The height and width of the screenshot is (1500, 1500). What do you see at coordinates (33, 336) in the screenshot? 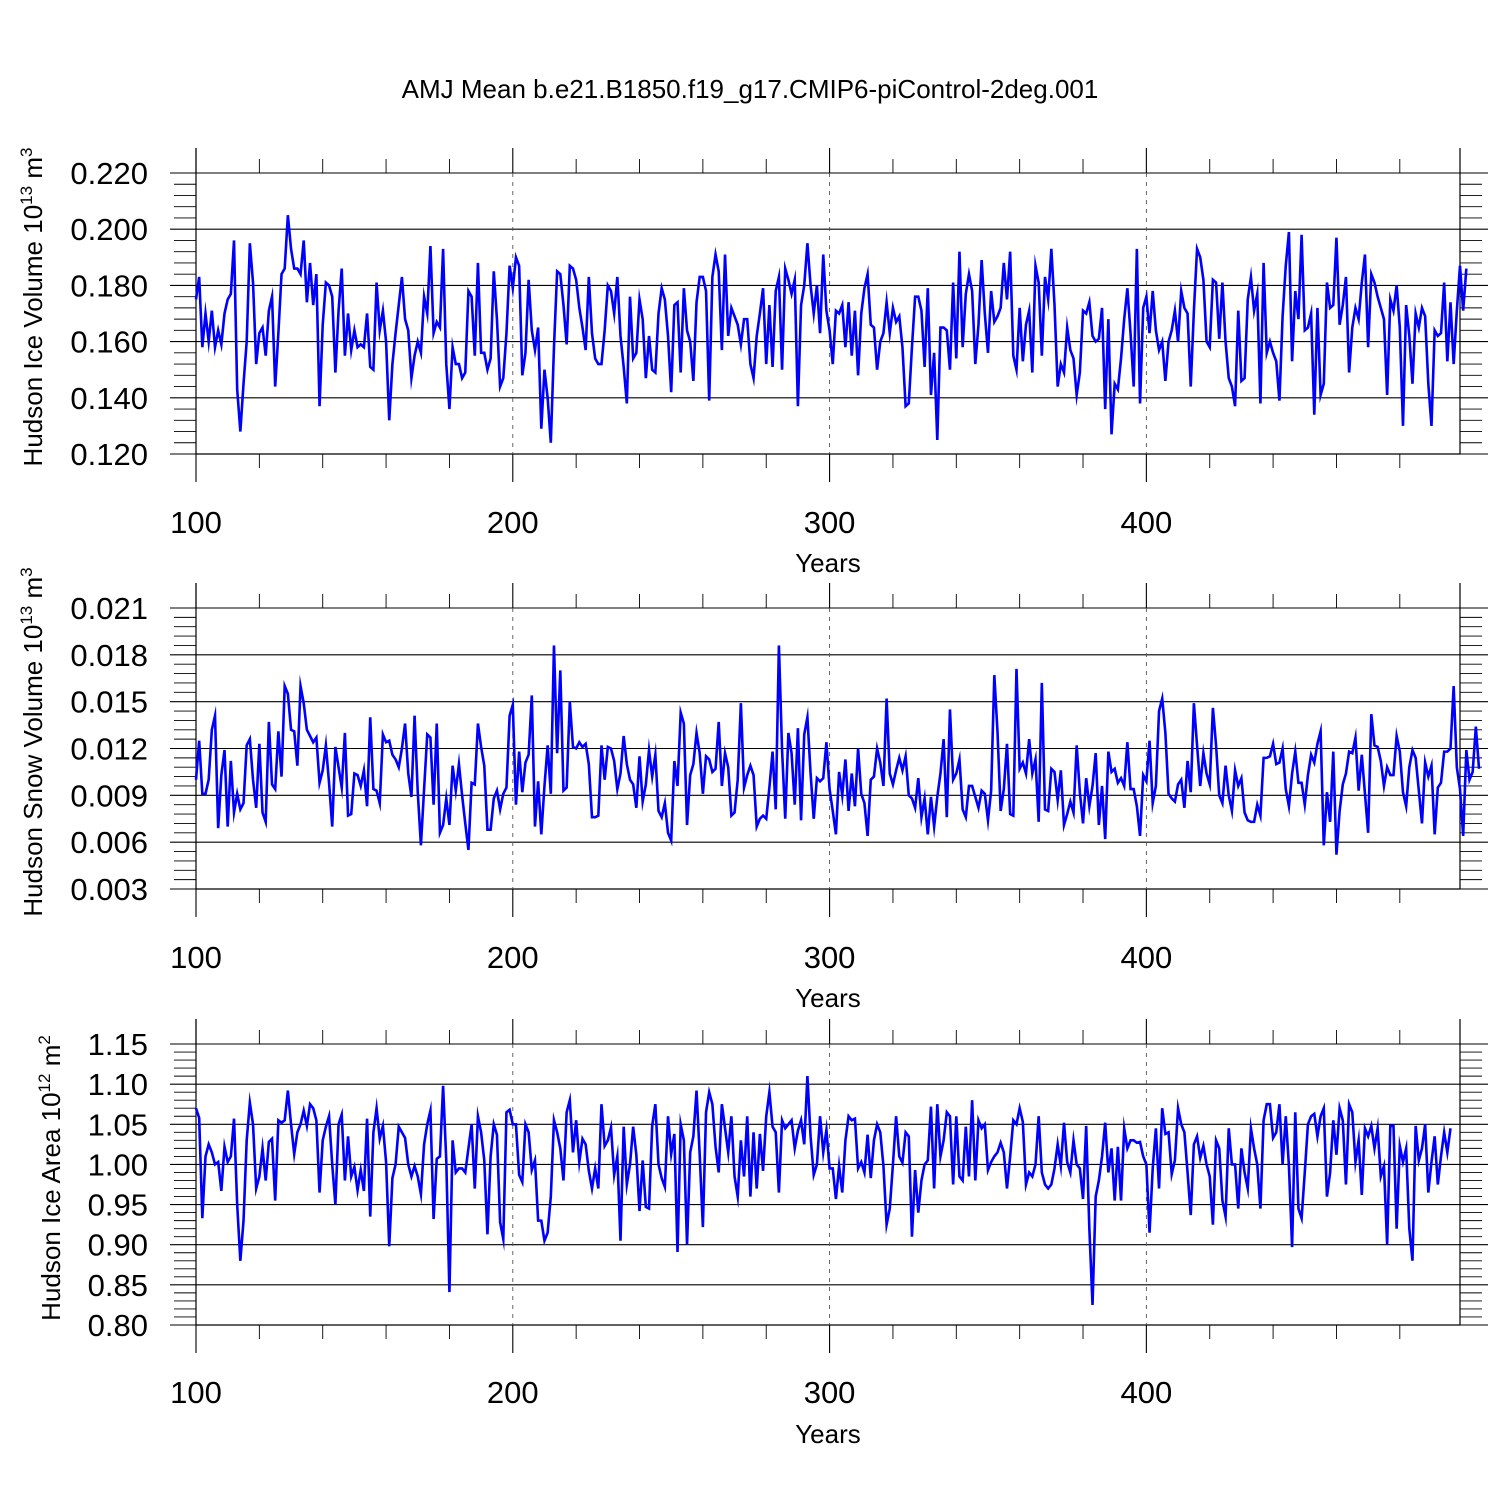
I see `y-axis-label-text: Hudson Ice Volume 10` at bounding box center [33, 336].